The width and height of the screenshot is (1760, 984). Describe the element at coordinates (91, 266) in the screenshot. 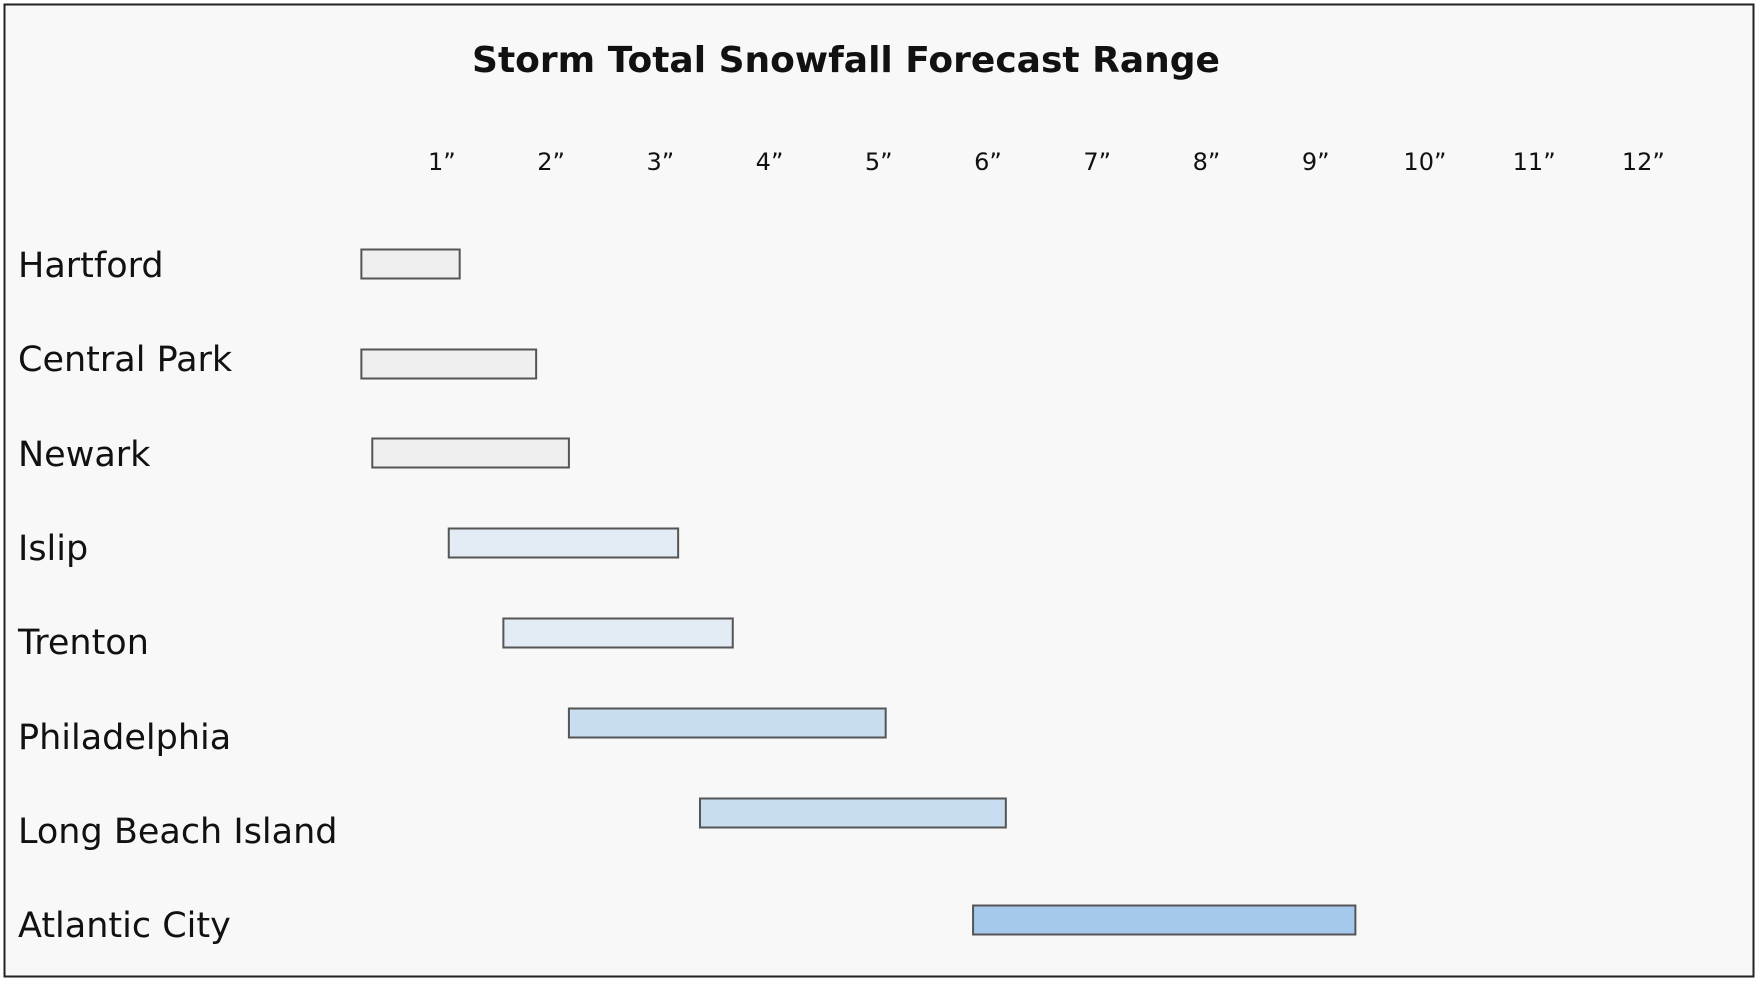

I see `category-label: Hartford` at that location.